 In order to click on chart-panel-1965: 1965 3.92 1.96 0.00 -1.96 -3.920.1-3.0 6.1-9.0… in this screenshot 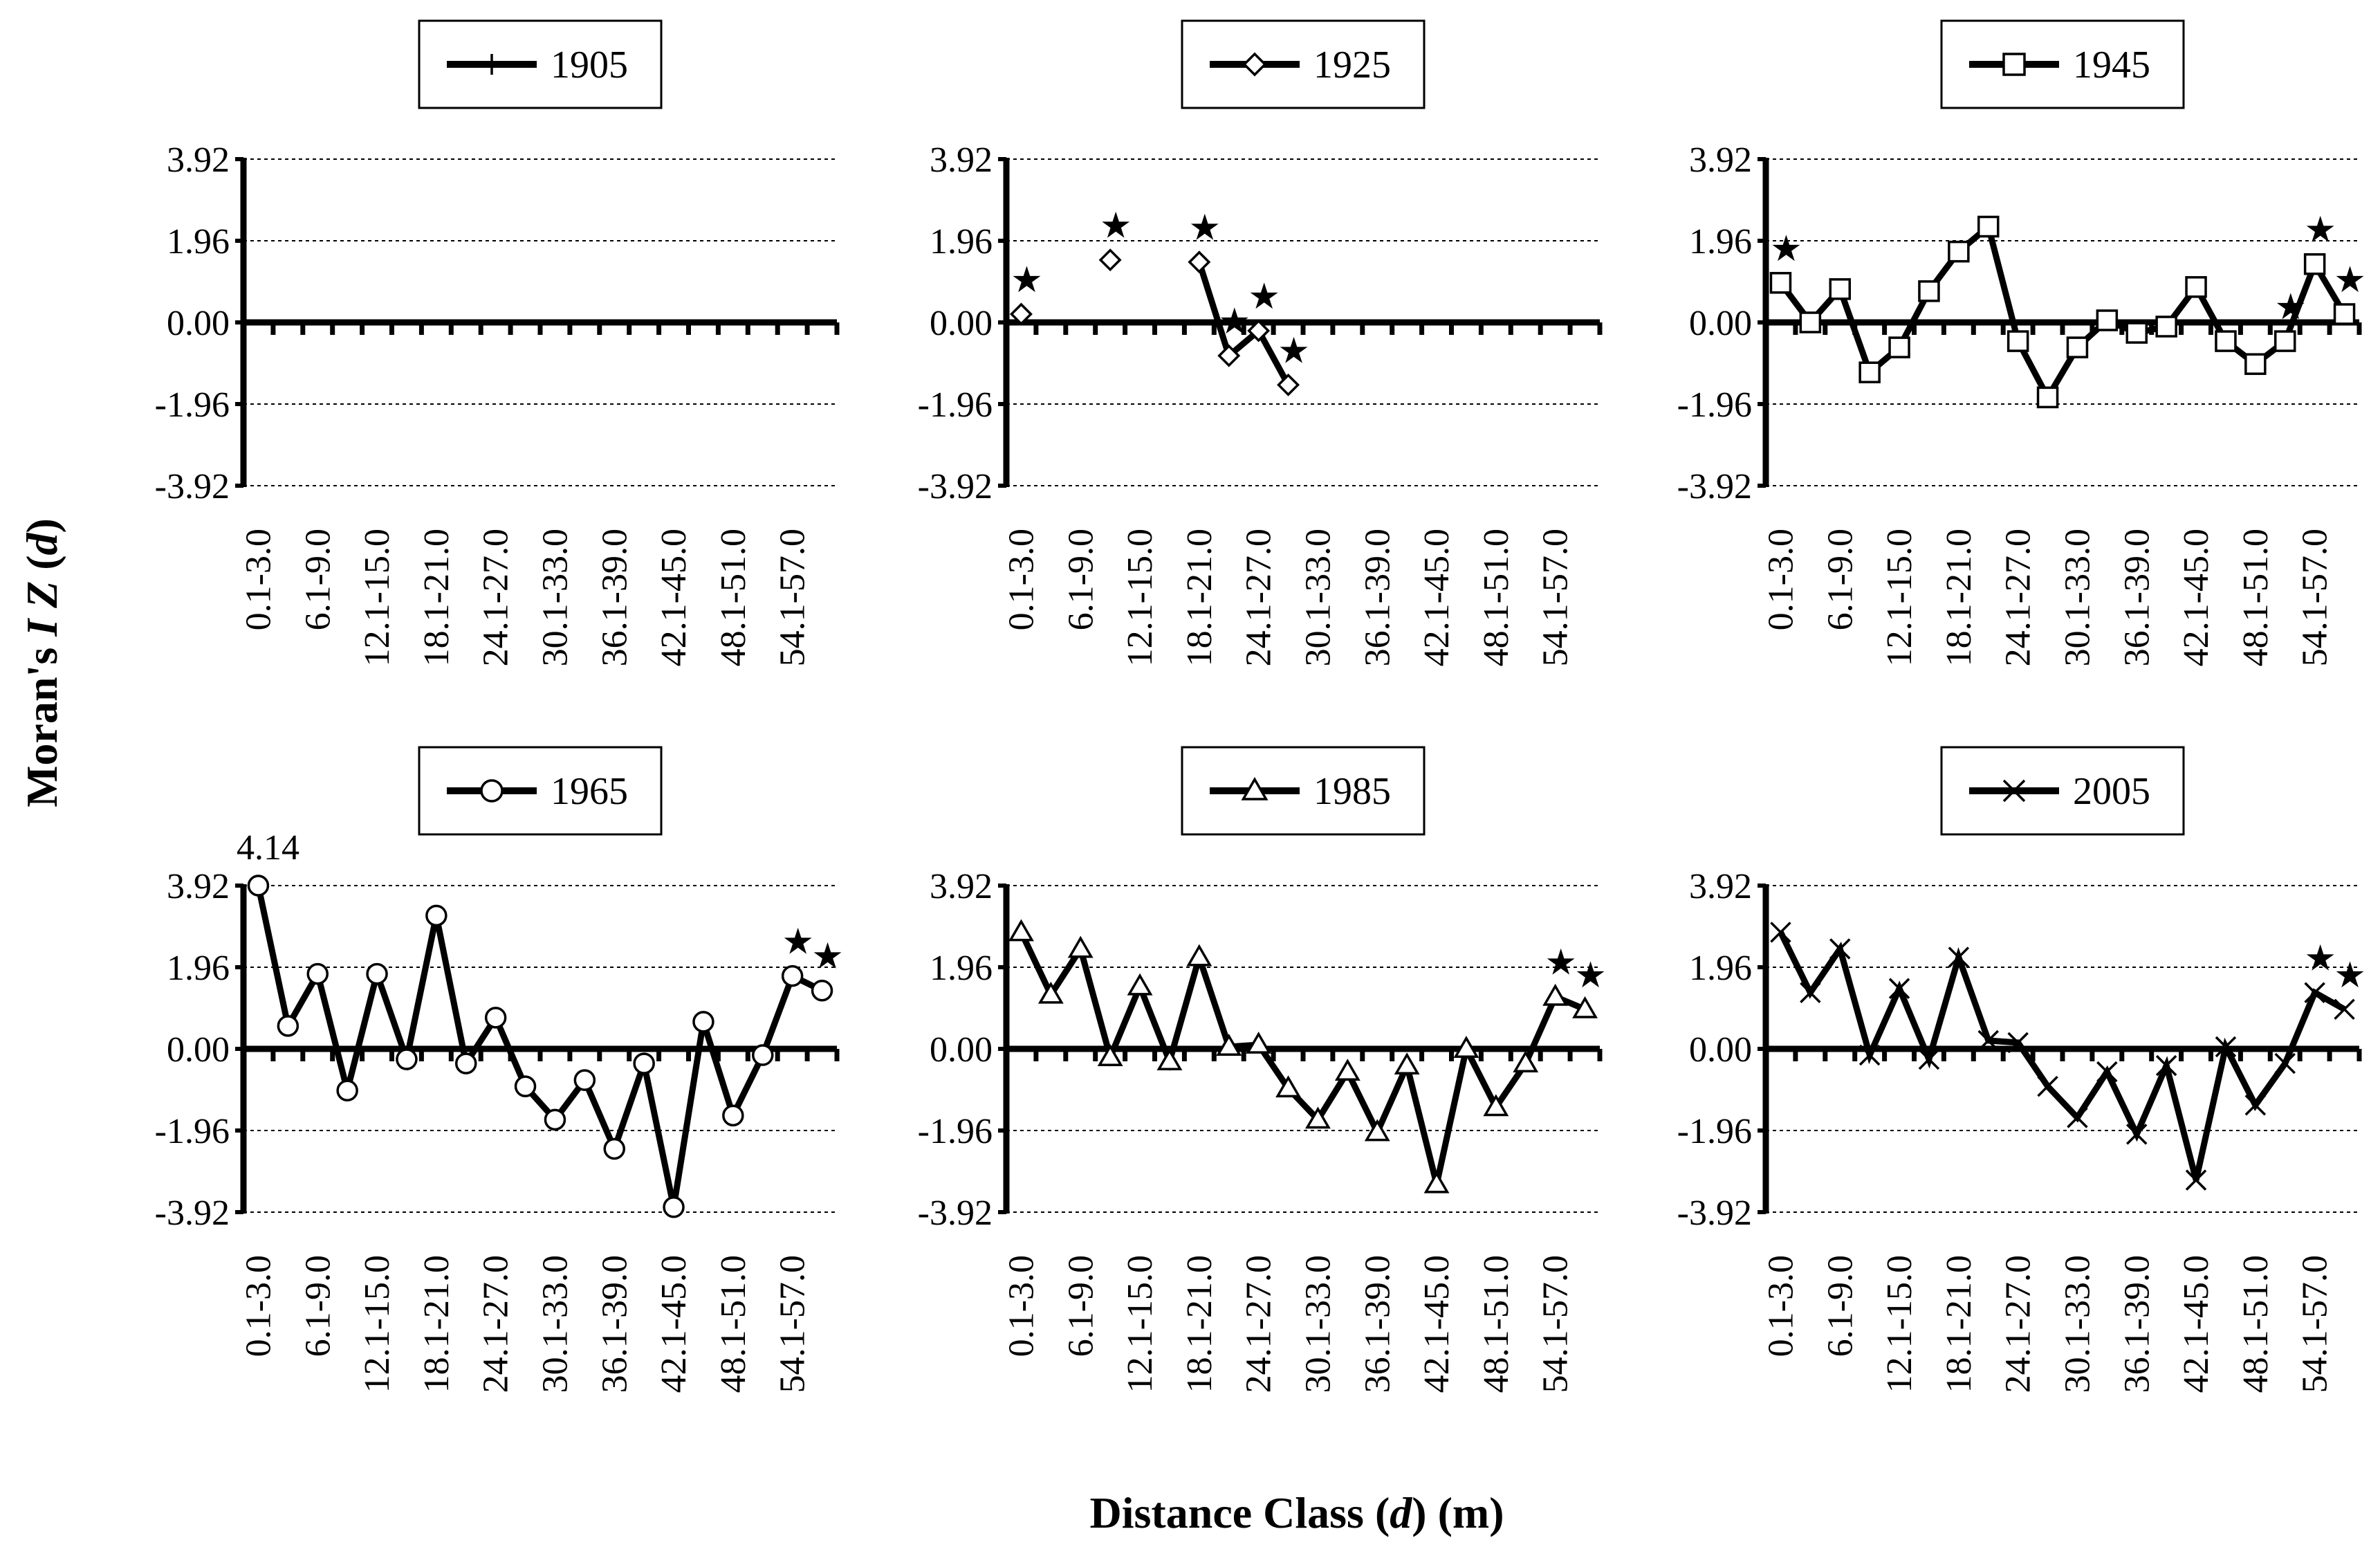, I will do `click(499, 1069)`.